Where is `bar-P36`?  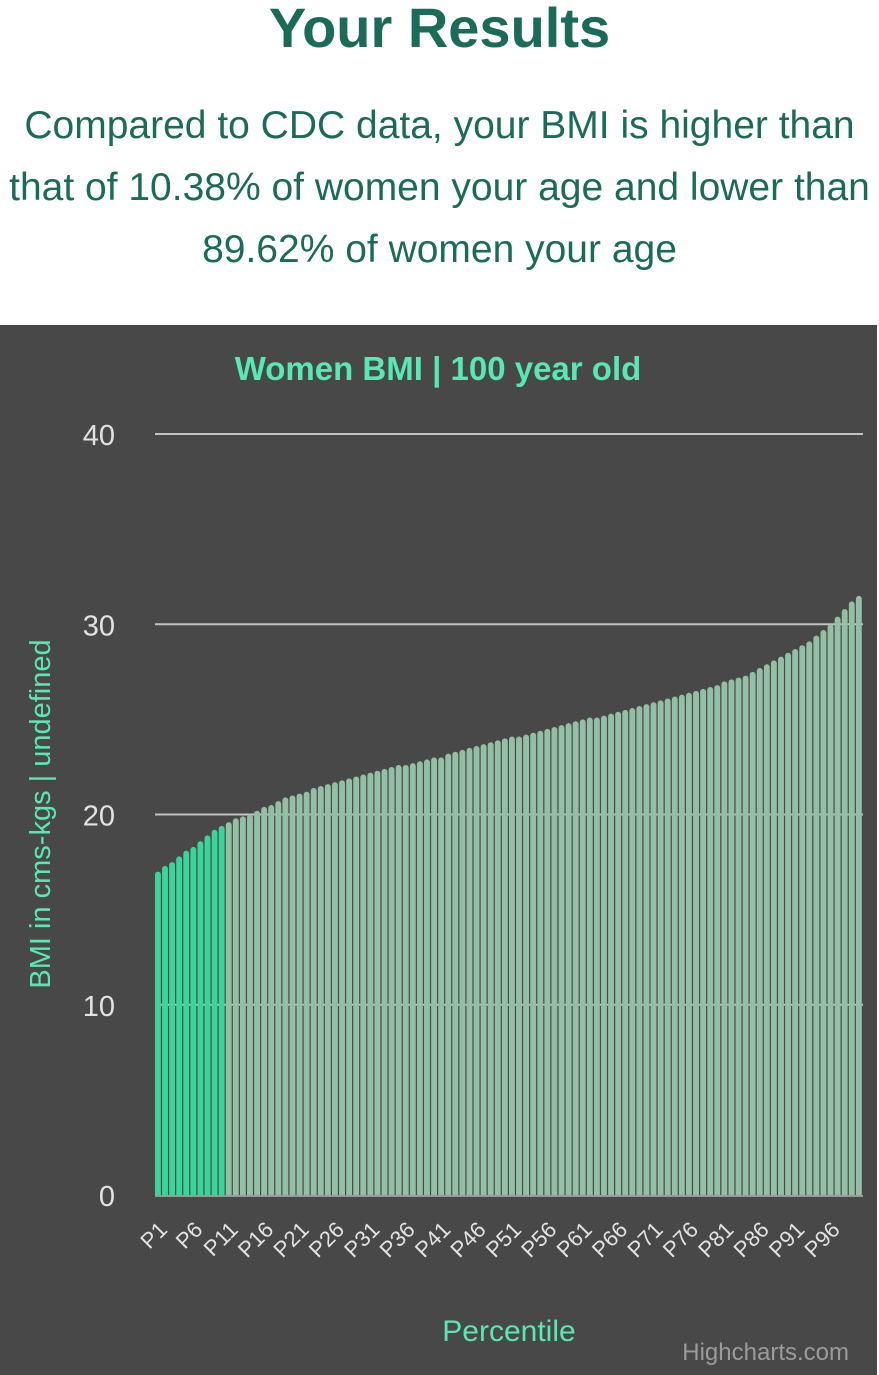 bar-P36 is located at coordinates (405, 980).